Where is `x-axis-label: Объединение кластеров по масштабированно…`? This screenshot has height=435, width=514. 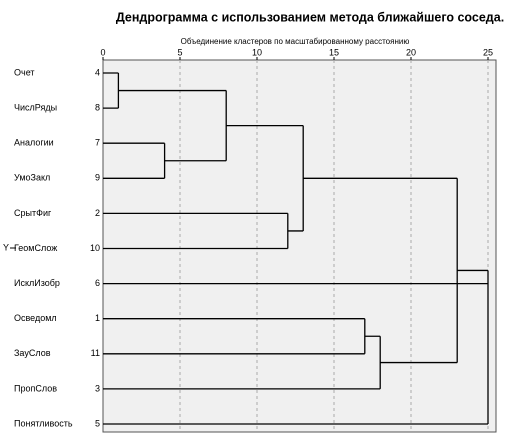 x-axis-label: Объединение кластеров по масштабированно… is located at coordinates (295, 41).